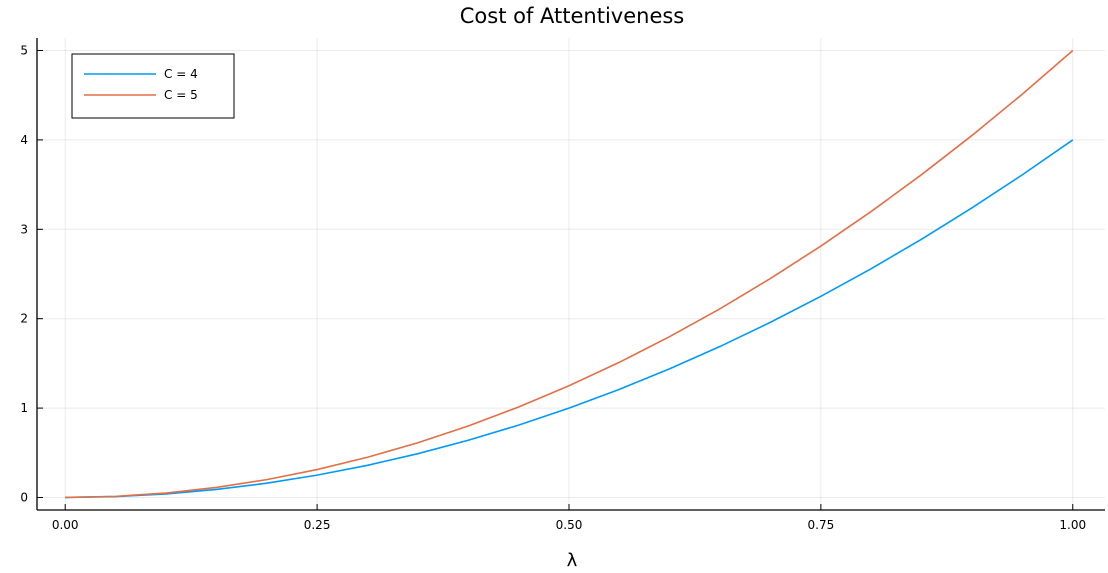 This screenshot has width=1108, height=573. I want to click on legend-box, so click(153, 86).